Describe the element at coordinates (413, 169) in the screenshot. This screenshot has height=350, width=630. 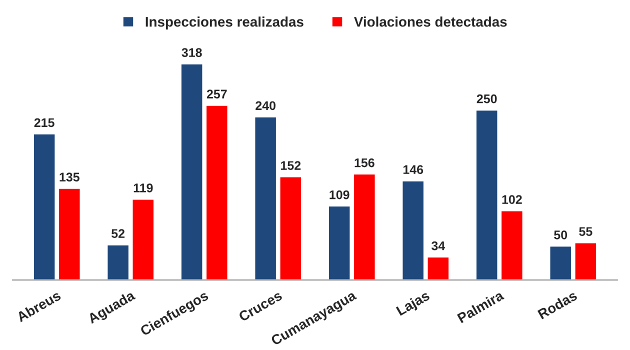
I see `data-label: 146` at that location.